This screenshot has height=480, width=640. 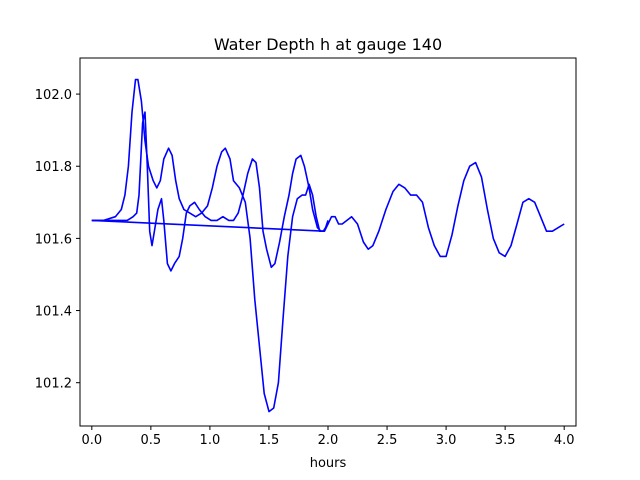 I want to click on chart-title: Water Depth h at gauge 140, so click(x=328, y=44).